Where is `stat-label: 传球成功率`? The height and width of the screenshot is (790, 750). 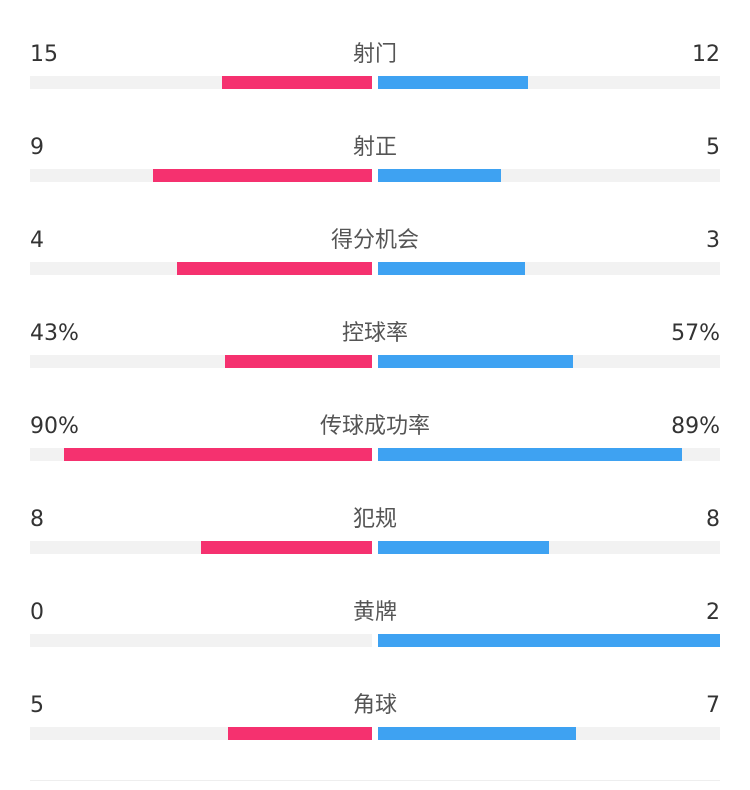 stat-label: 传球成功率 is located at coordinates (374, 426).